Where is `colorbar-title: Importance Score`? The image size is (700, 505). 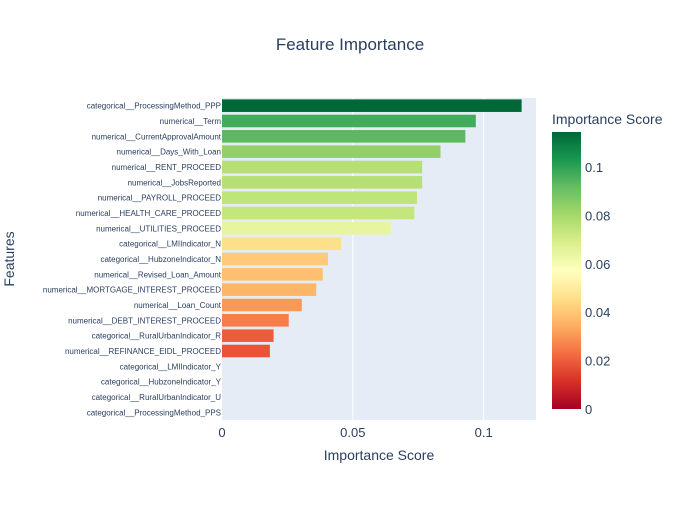
colorbar-title: Importance Score is located at coordinates (607, 119).